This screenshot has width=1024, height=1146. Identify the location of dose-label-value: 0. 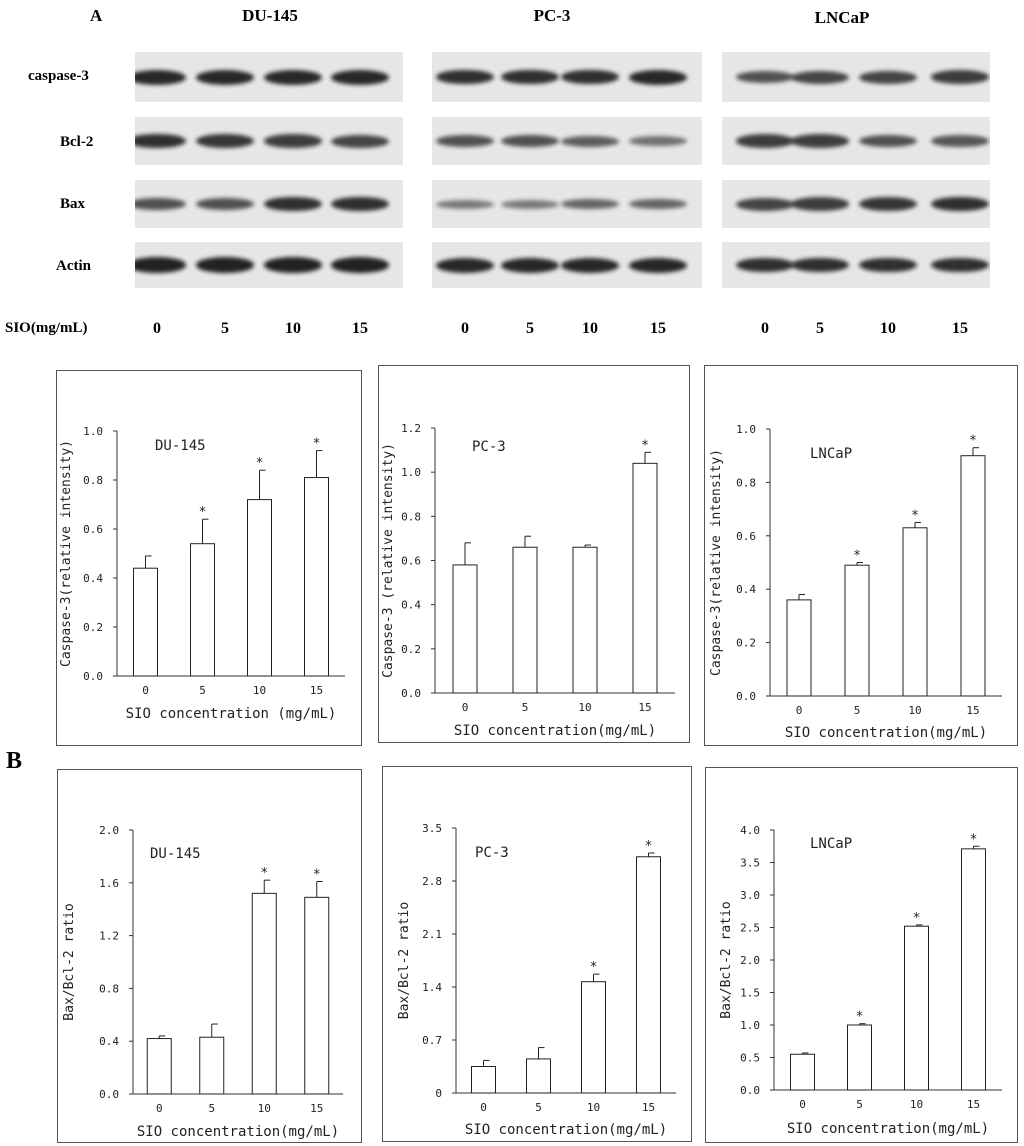
(157, 328).